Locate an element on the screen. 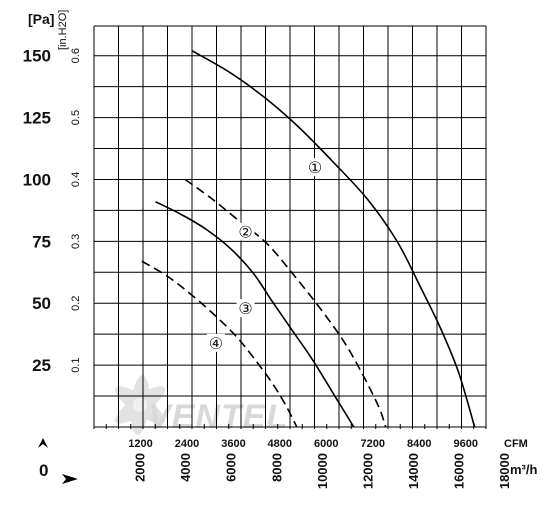  y-tick-label: 100 is located at coordinates (37, 179).